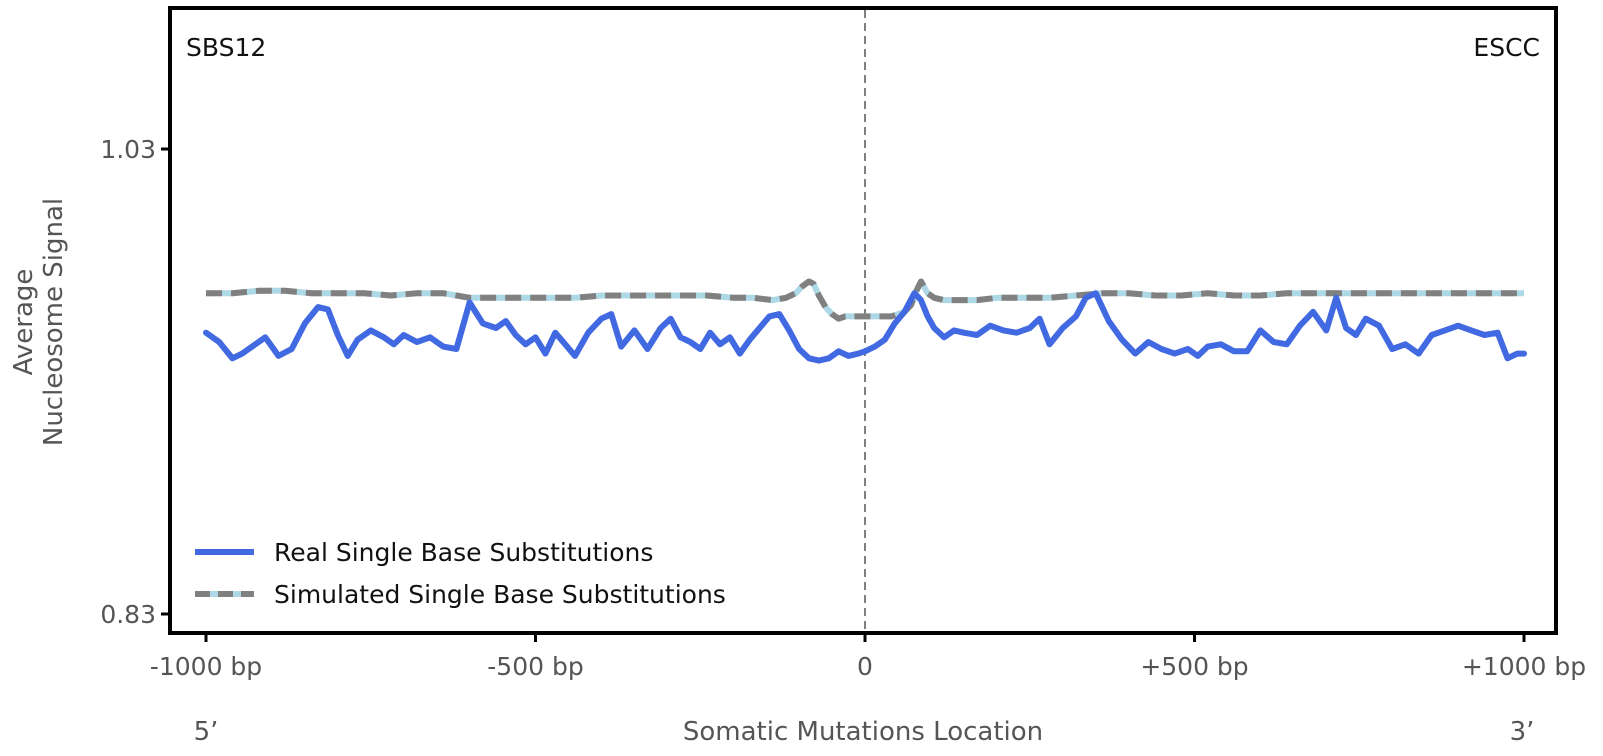 The image size is (1603, 756). Describe the element at coordinates (865, 327) in the screenshot. I see `real-series-line` at that location.